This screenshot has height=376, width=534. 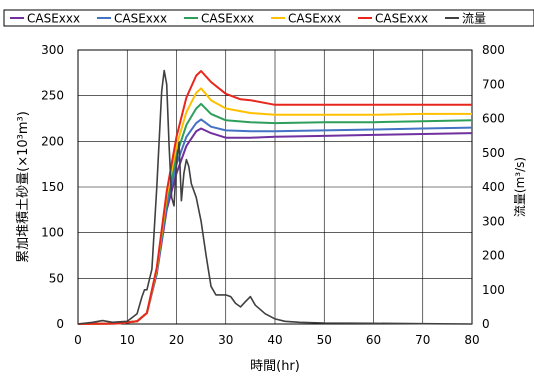 I want to click on x-tick-label: 20, so click(x=176, y=340).